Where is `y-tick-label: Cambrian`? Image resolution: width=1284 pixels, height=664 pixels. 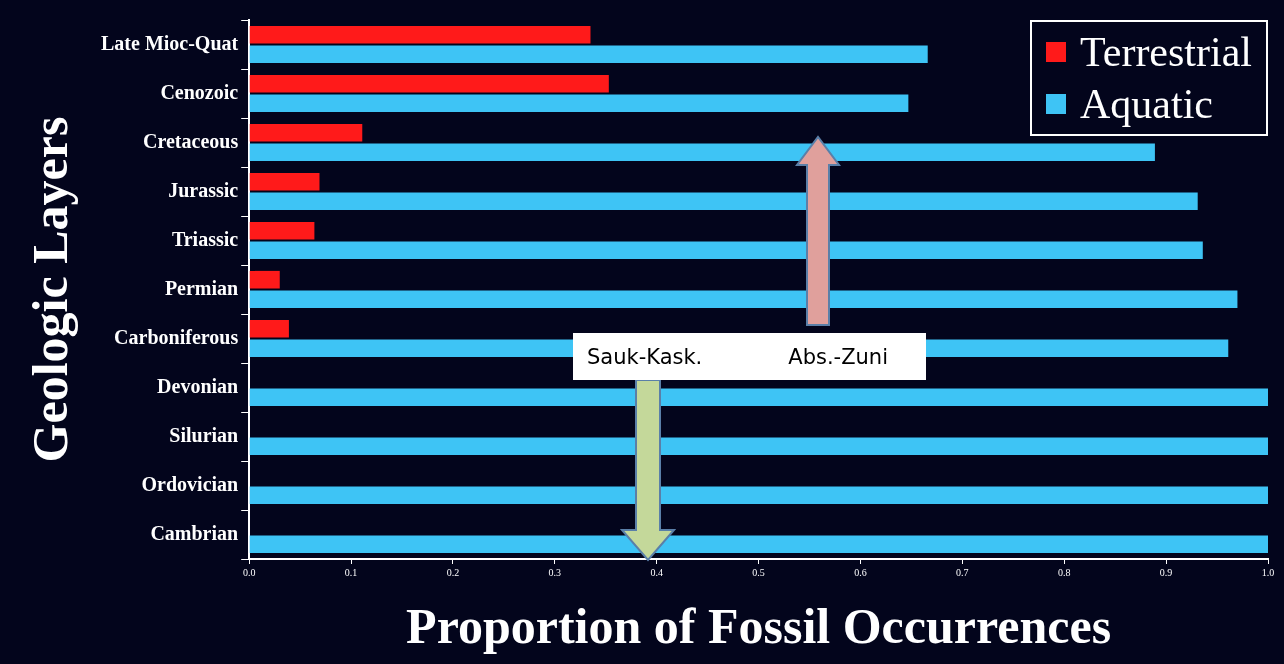 y-tick-label: Cambrian is located at coordinates (194, 532).